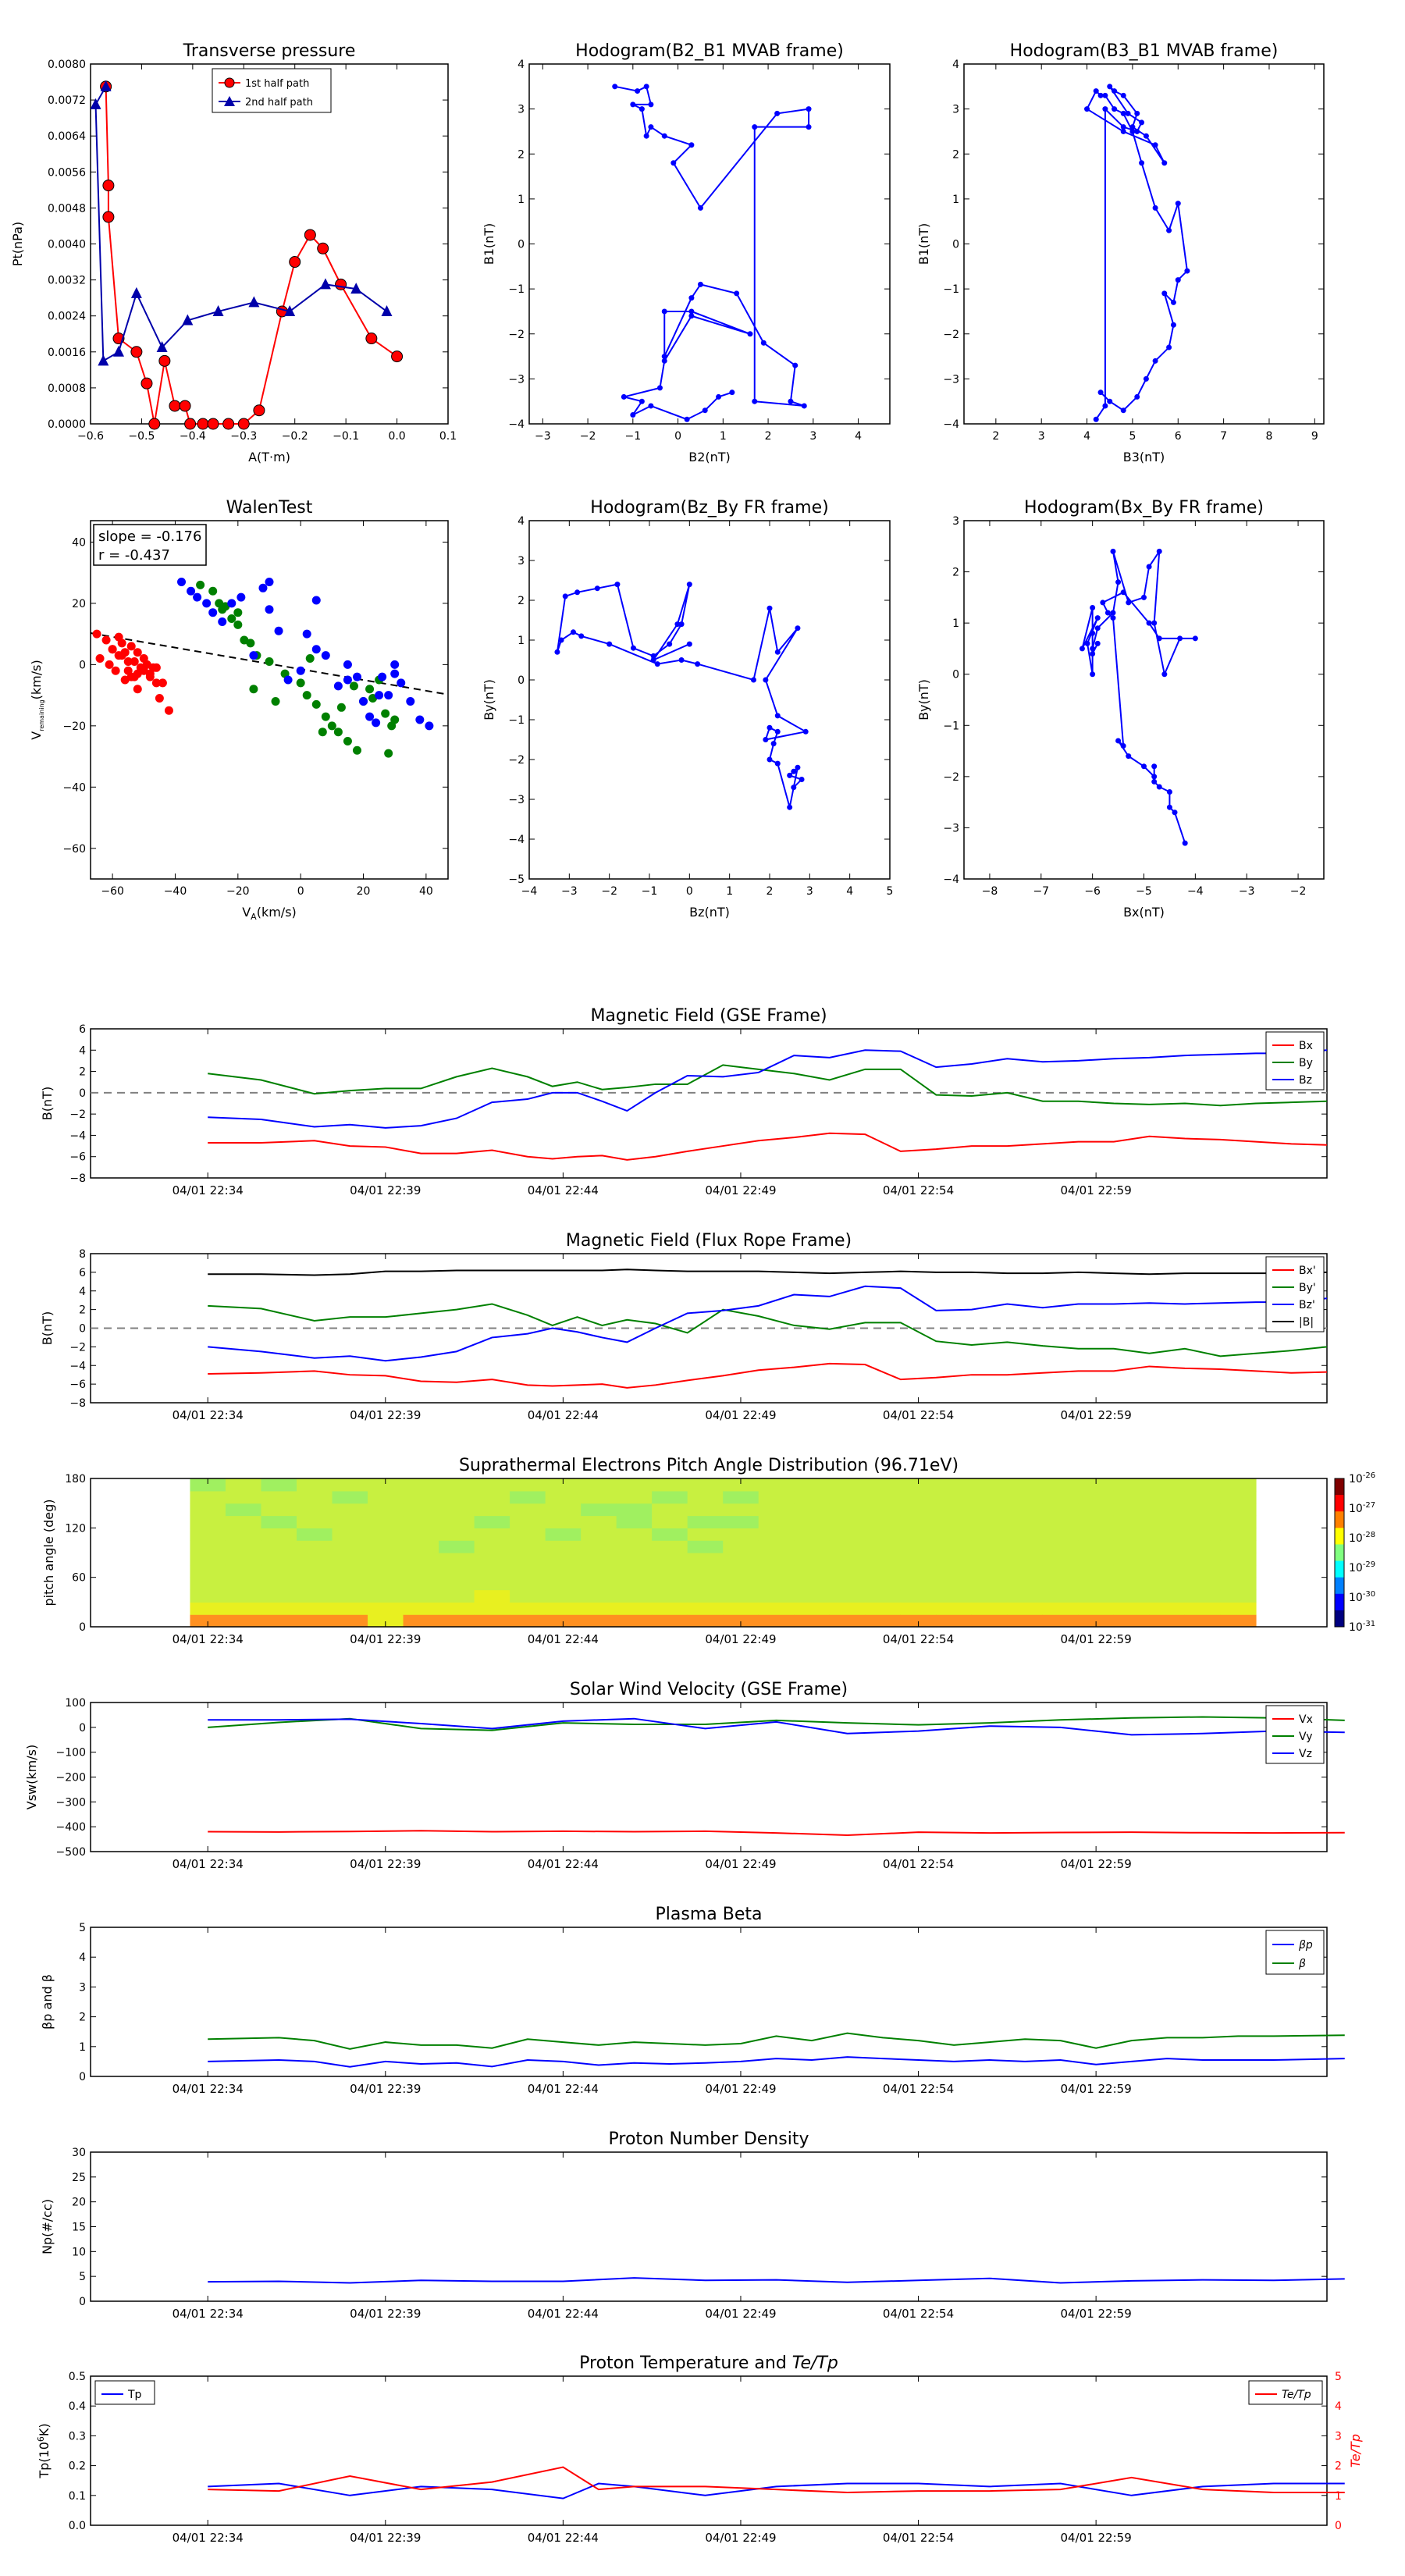  What do you see at coordinates (741, 2314) in the screenshot?
I see `np-xtick-label: 04/01 22:49` at bounding box center [741, 2314].